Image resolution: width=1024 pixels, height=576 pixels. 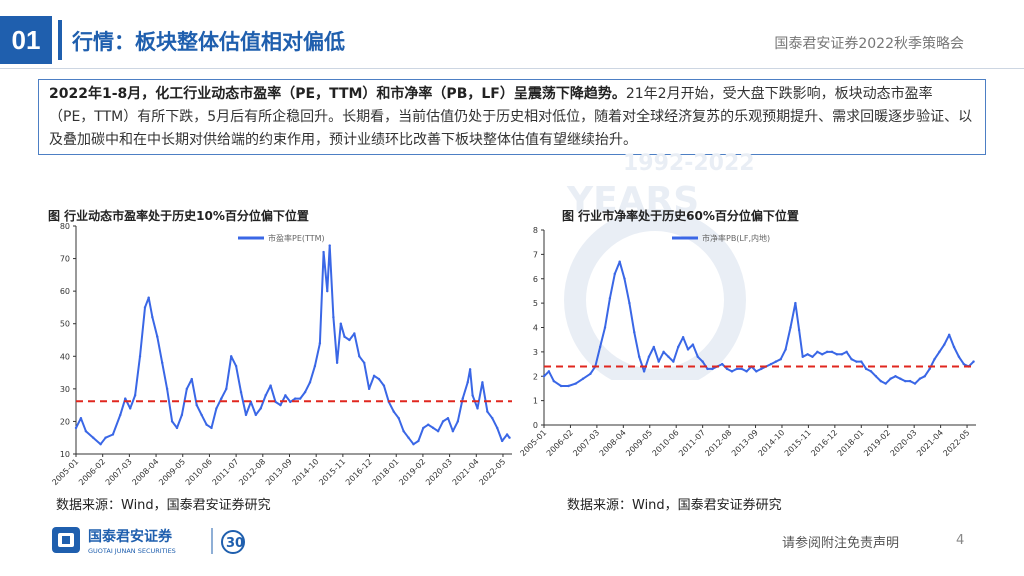 I want to click on pe-x-tick-label: 2021-04, so click(x=466, y=472).